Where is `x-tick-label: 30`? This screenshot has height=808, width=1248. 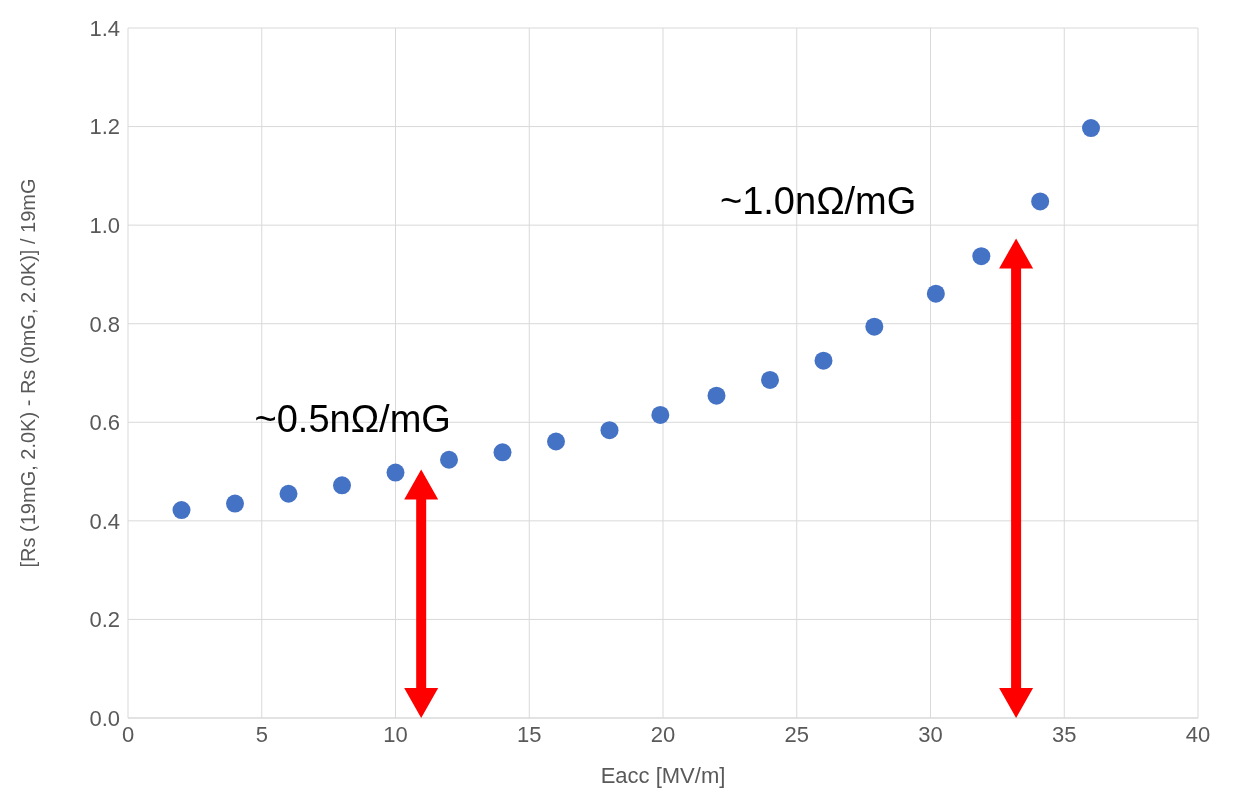
x-tick-label: 30 is located at coordinates (930, 734).